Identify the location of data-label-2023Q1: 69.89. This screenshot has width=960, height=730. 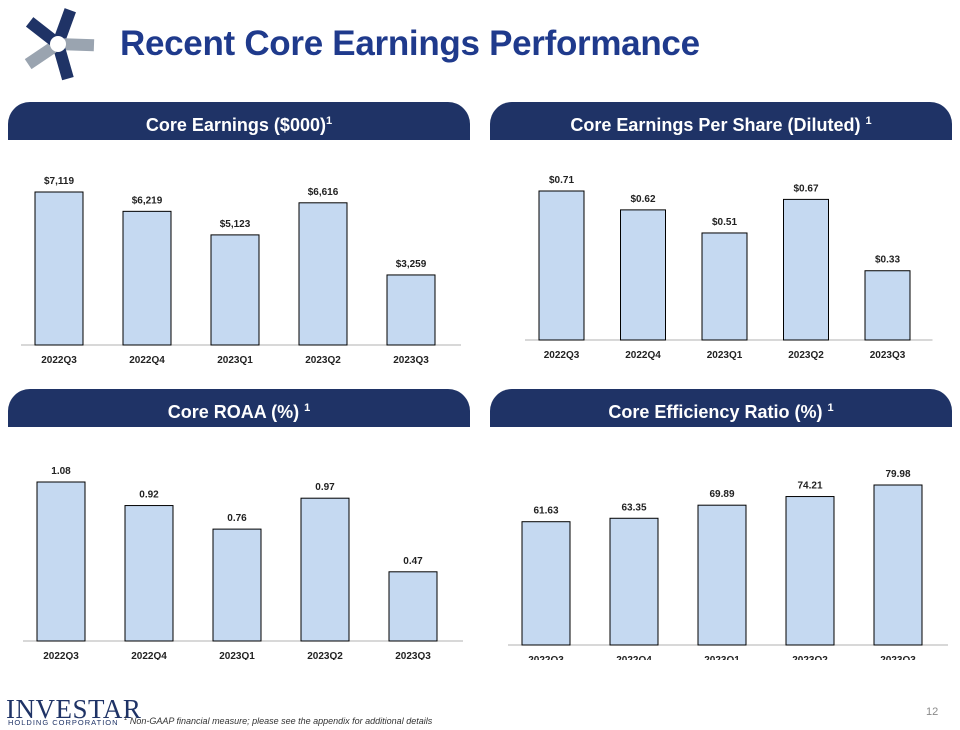
(721, 494).